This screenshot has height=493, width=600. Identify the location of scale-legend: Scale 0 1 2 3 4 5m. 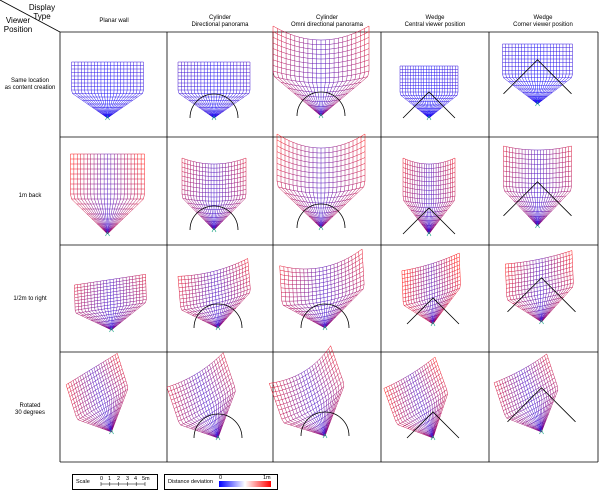
(115, 482).